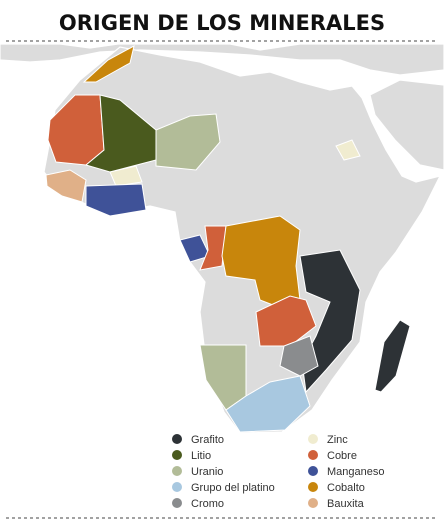 This screenshot has height=527, width=444. Describe the element at coordinates (346, 488) in the screenshot. I see `legend-label: Cobalto` at that location.